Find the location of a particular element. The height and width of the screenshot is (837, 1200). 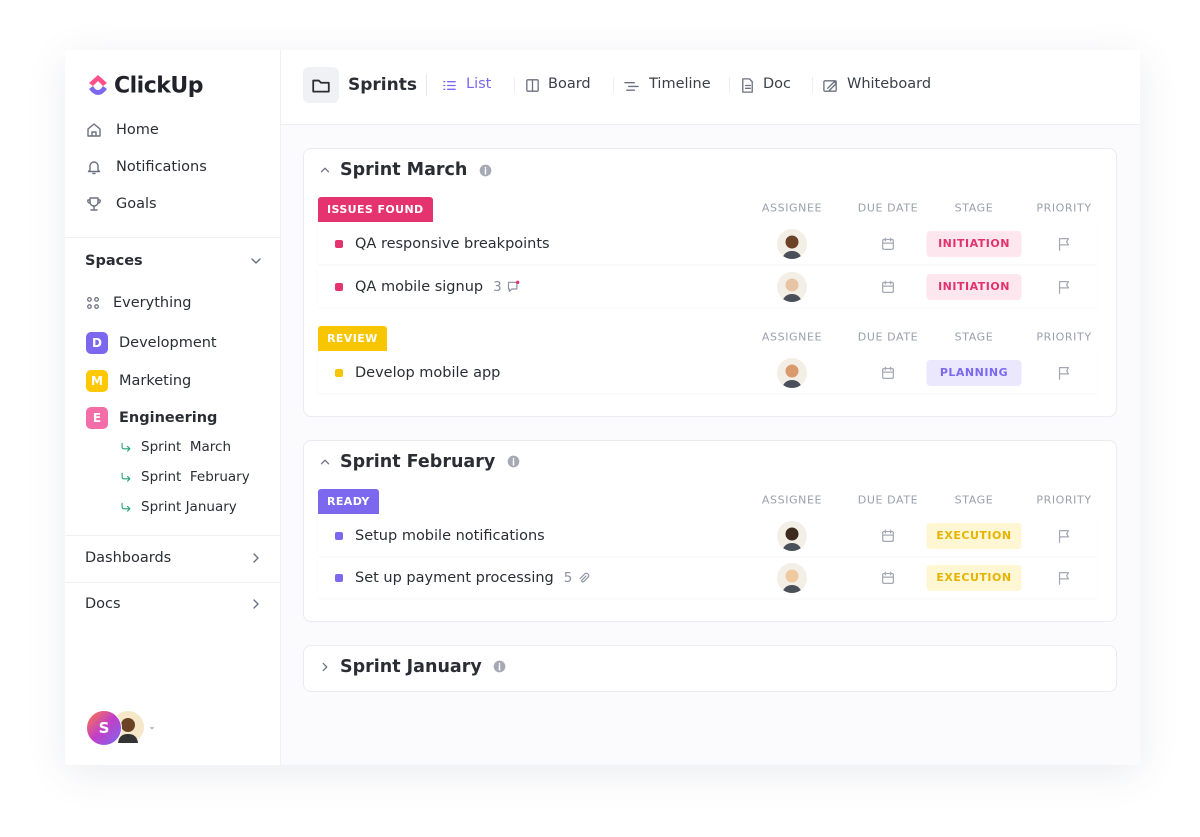

page-title: Sprints is located at coordinates (382, 85).